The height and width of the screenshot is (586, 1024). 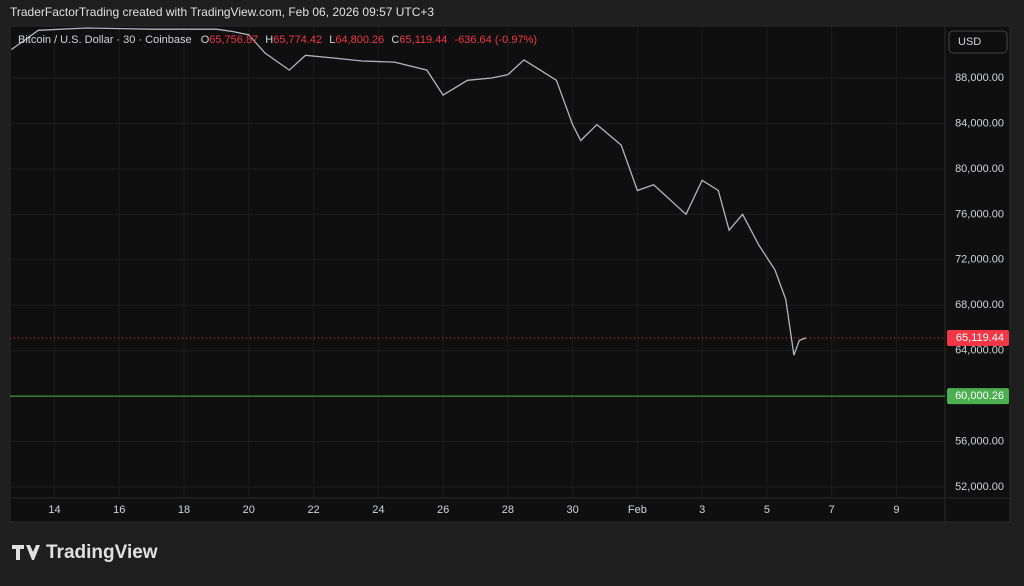 What do you see at coordinates (359, 40) in the screenshot?
I see `low: 64,800.26` at bounding box center [359, 40].